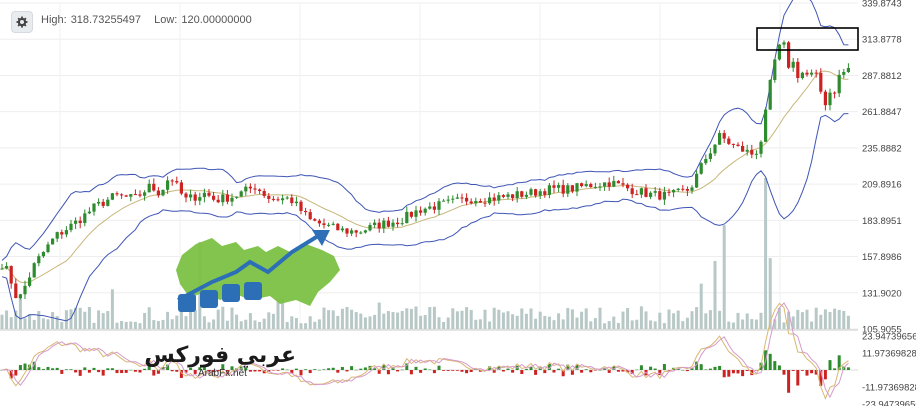 Image resolution: width=916 pixels, height=406 pixels. What do you see at coordinates (22, 22) in the screenshot?
I see `settings-gear-button` at bounding box center [22, 22].